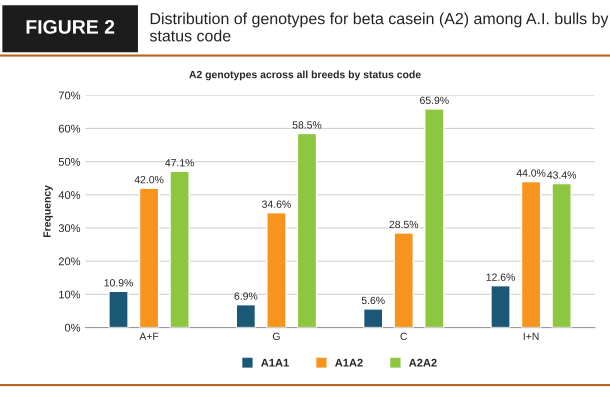 This screenshot has height=397, width=610. What do you see at coordinates (148, 336) in the screenshot?
I see `x-tick-label: A+F` at bounding box center [148, 336].